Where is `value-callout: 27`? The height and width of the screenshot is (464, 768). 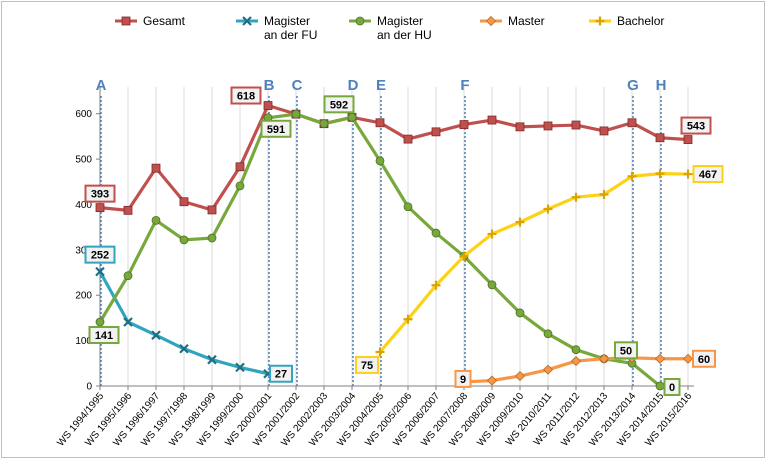 value-callout: 27 is located at coordinates (281, 373).